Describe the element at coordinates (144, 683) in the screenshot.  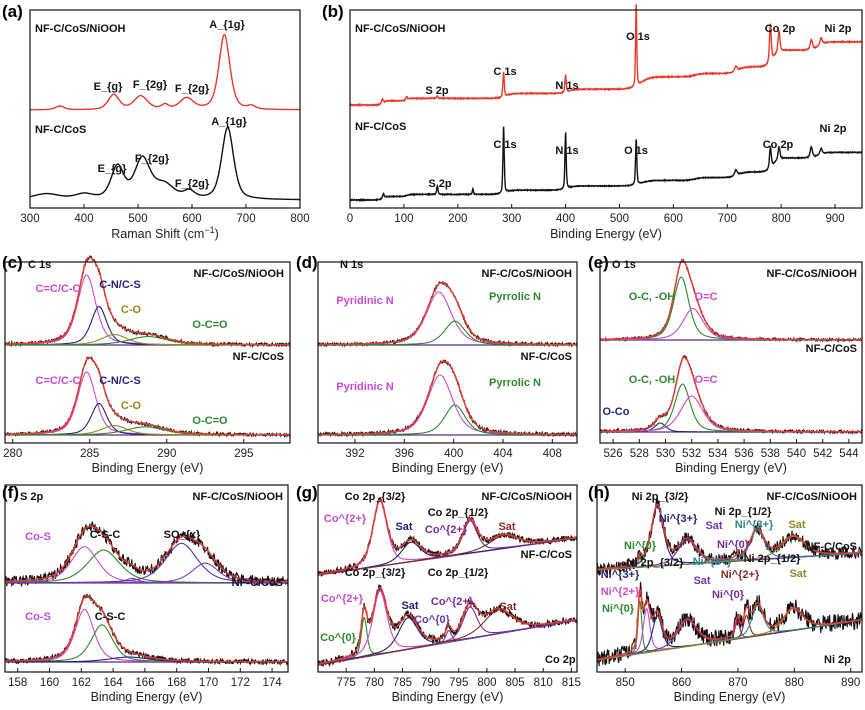
I see `x-tick-label: 166` at that location.